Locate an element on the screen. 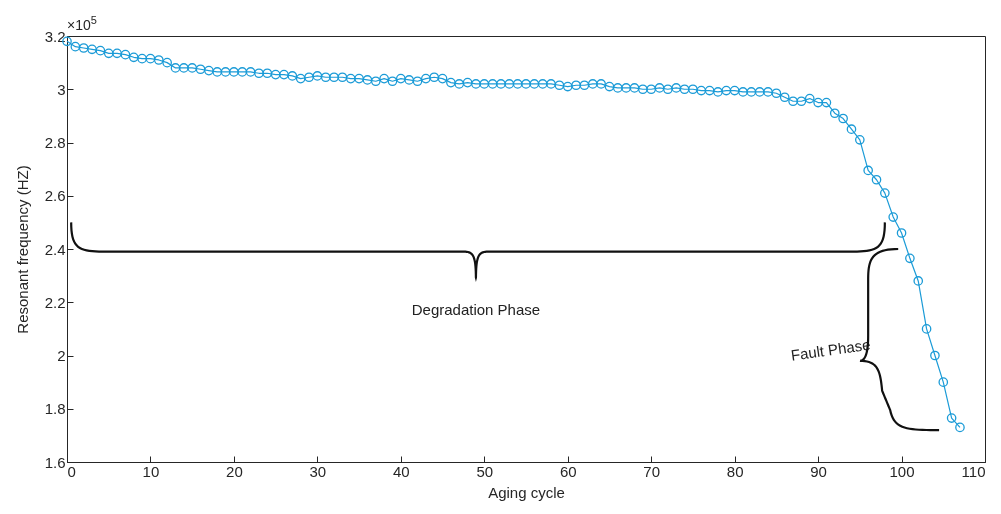 The height and width of the screenshot is (514, 1001). x-tick-label: 10 is located at coordinates (151, 471).